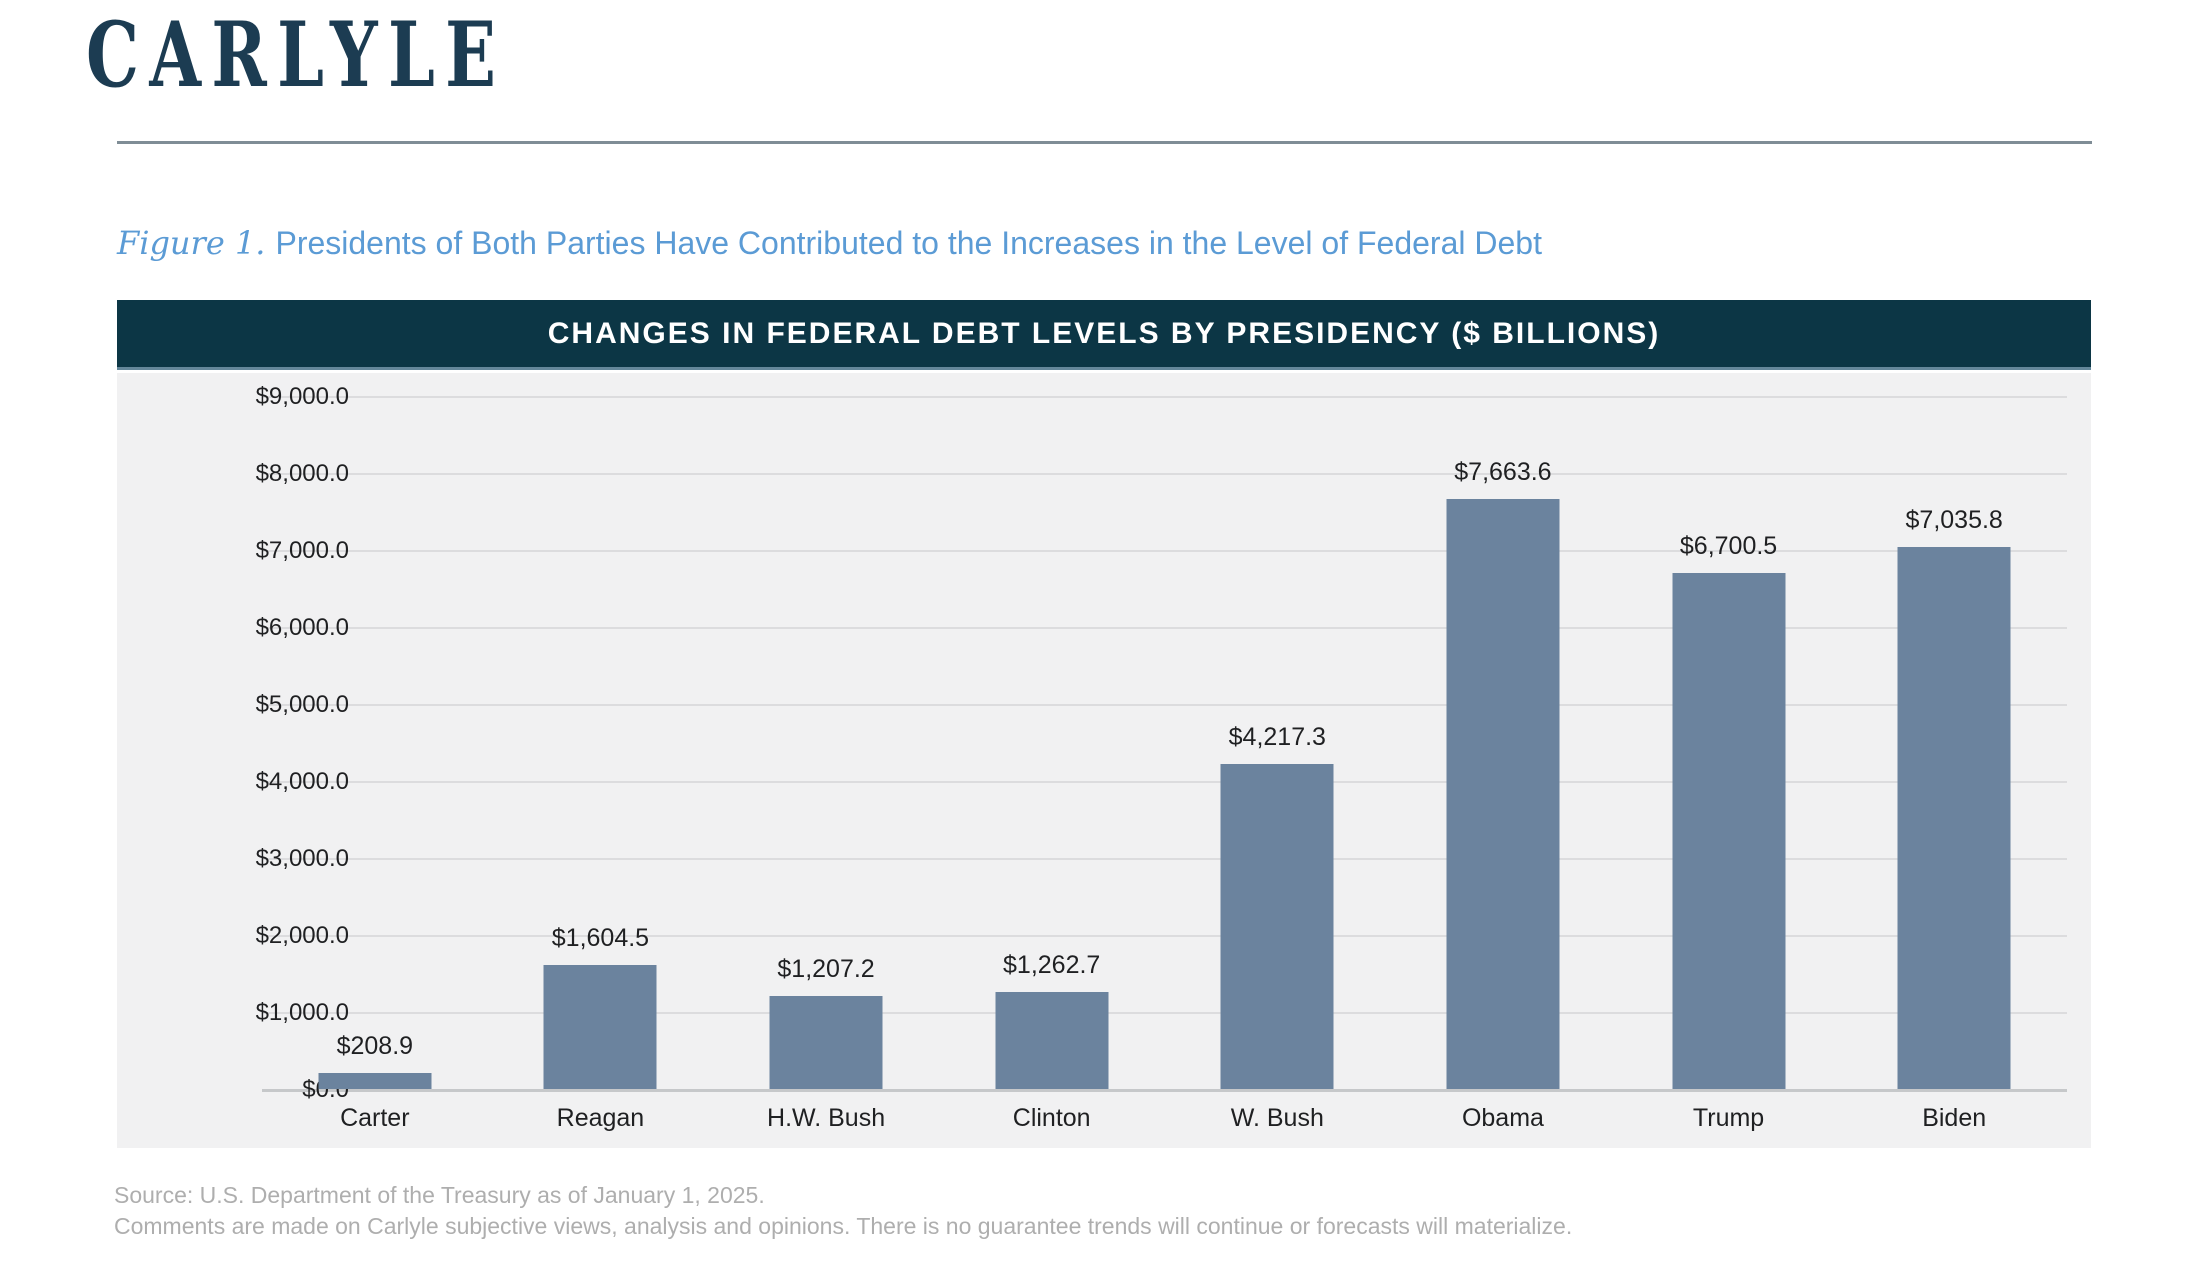 The height and width of the screenshot is (1281, 2189). Describe the element at coordinates (826, 969) in the screenshot. I see `bar-value-label: $1,207.2` at that location.